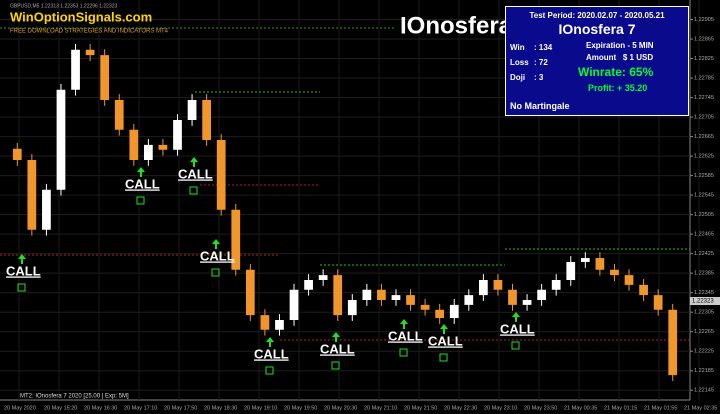  I want to click on y-tick-label: 1.22185, so click(704, 371).